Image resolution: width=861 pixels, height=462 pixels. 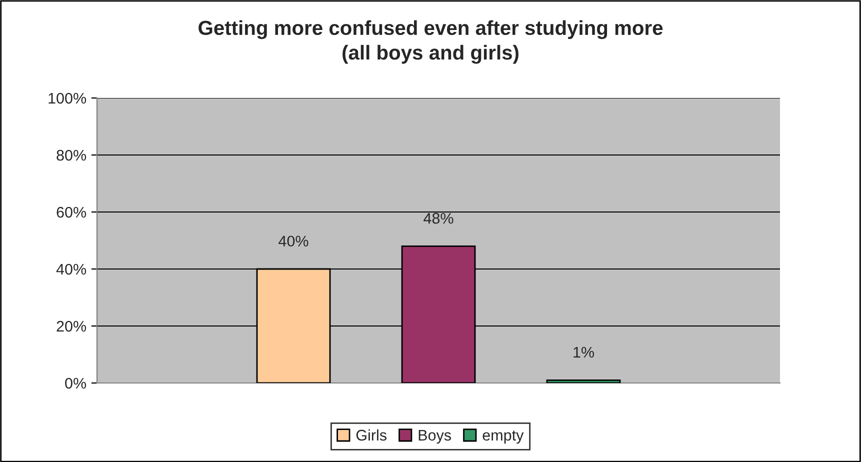 I want to click on y-tick-label: 0%, so click(x=75, y=383).